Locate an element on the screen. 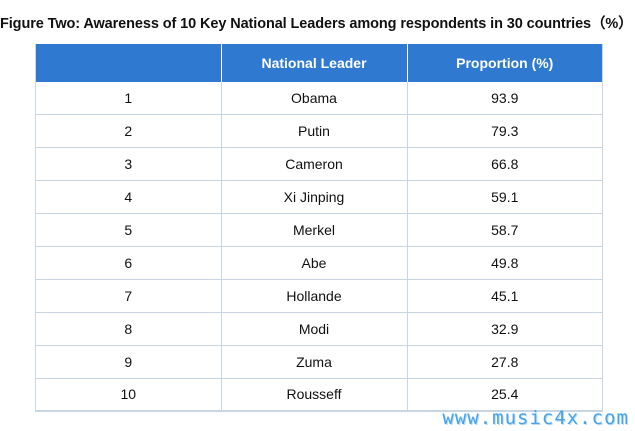  table-row: 3 Cameron 66.8 is located at coordinates (319, 164).